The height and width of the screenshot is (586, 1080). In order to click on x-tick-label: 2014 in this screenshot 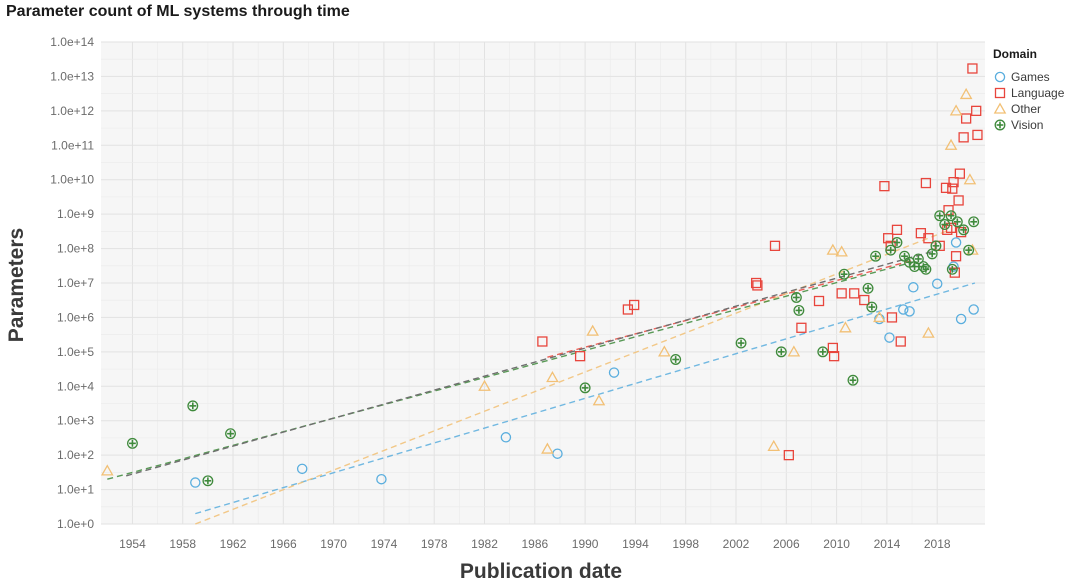, I will do `click(887, 544)`.